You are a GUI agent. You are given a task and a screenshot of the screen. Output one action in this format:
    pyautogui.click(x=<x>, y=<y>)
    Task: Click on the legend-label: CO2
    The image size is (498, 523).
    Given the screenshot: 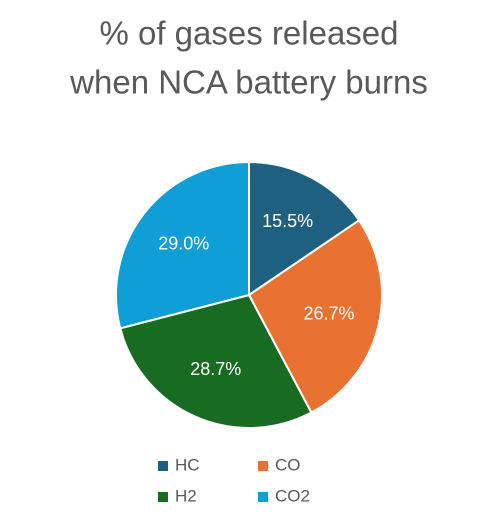 What is the action you would take?
    pyautogui.click(x=292, y=495)
    